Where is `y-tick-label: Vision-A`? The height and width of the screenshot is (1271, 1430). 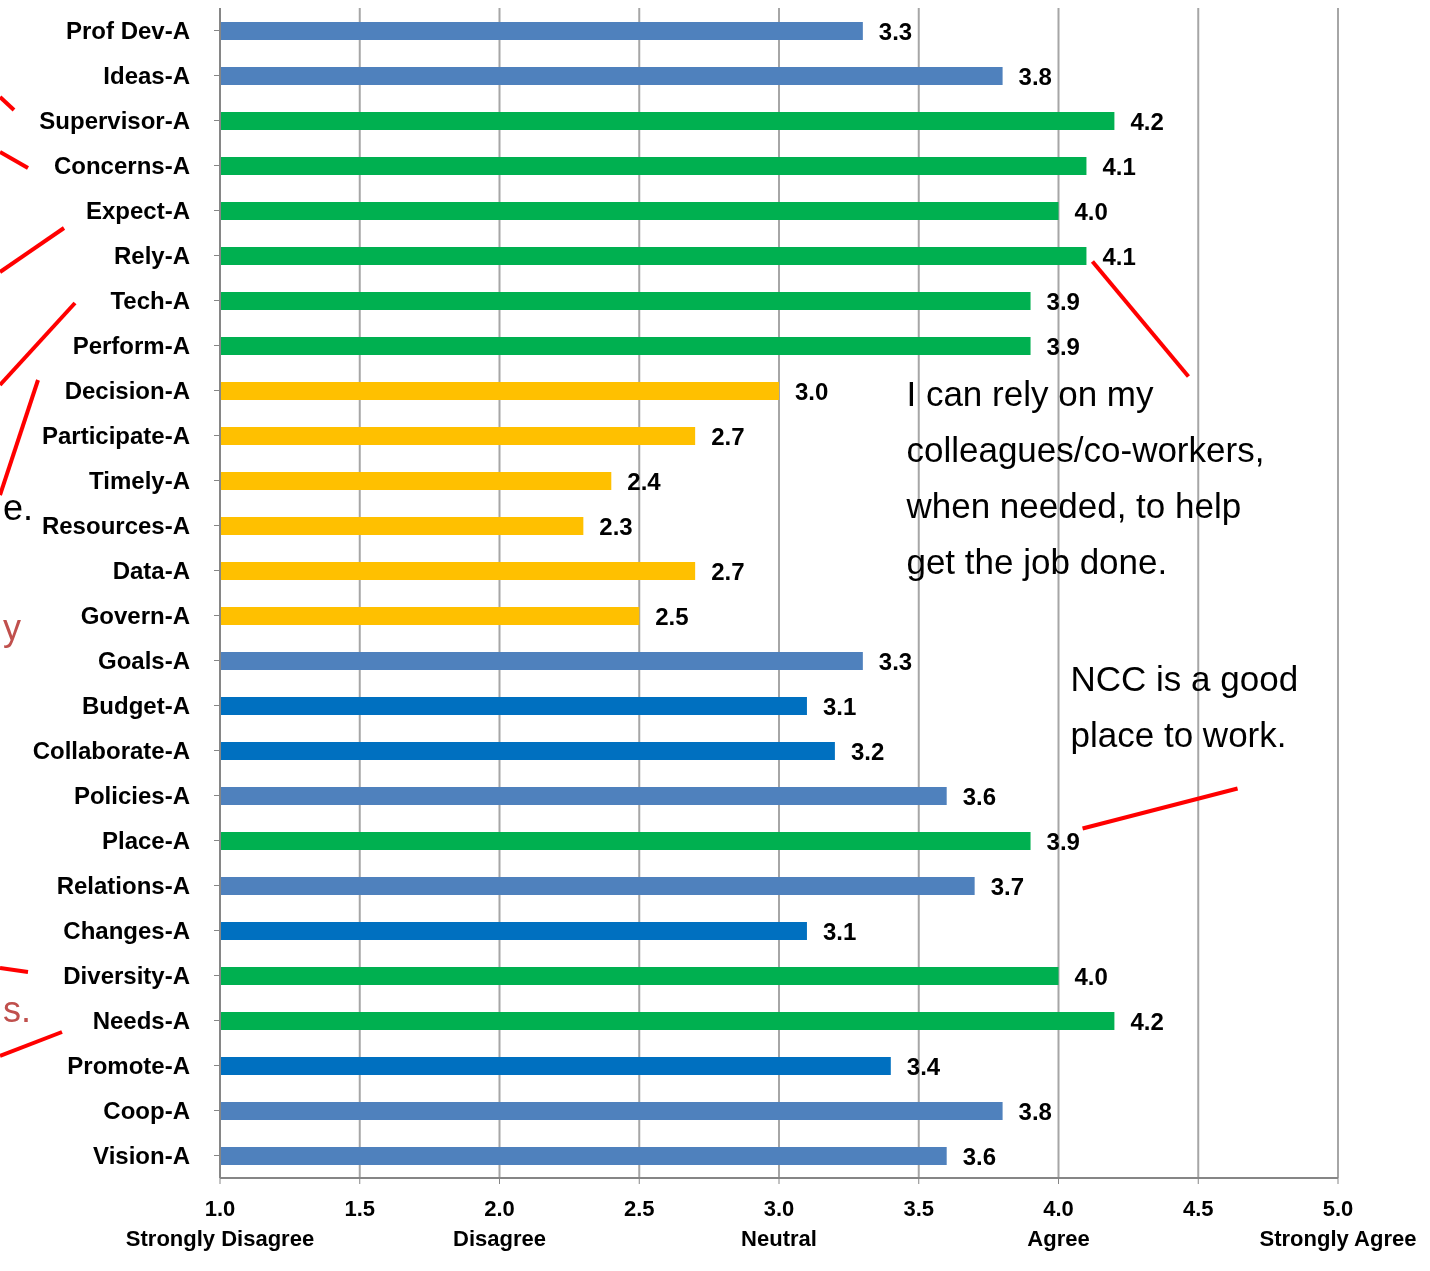
y-tick-label: Vision-A is located at coordinates (141, 1155).